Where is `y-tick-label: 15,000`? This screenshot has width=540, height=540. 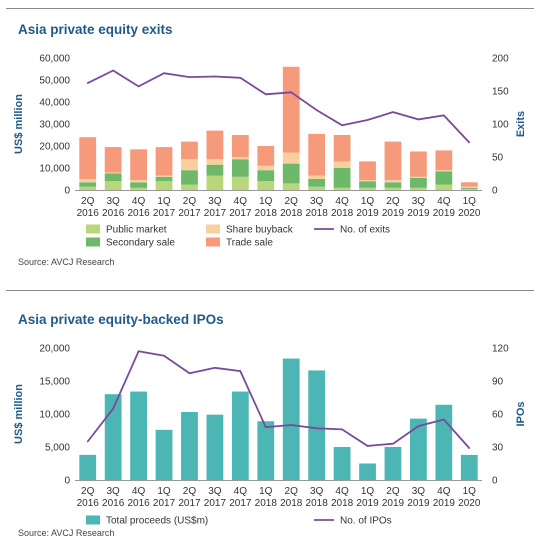 y-tick-label: 15,000 is located at coordinates (54, 382).